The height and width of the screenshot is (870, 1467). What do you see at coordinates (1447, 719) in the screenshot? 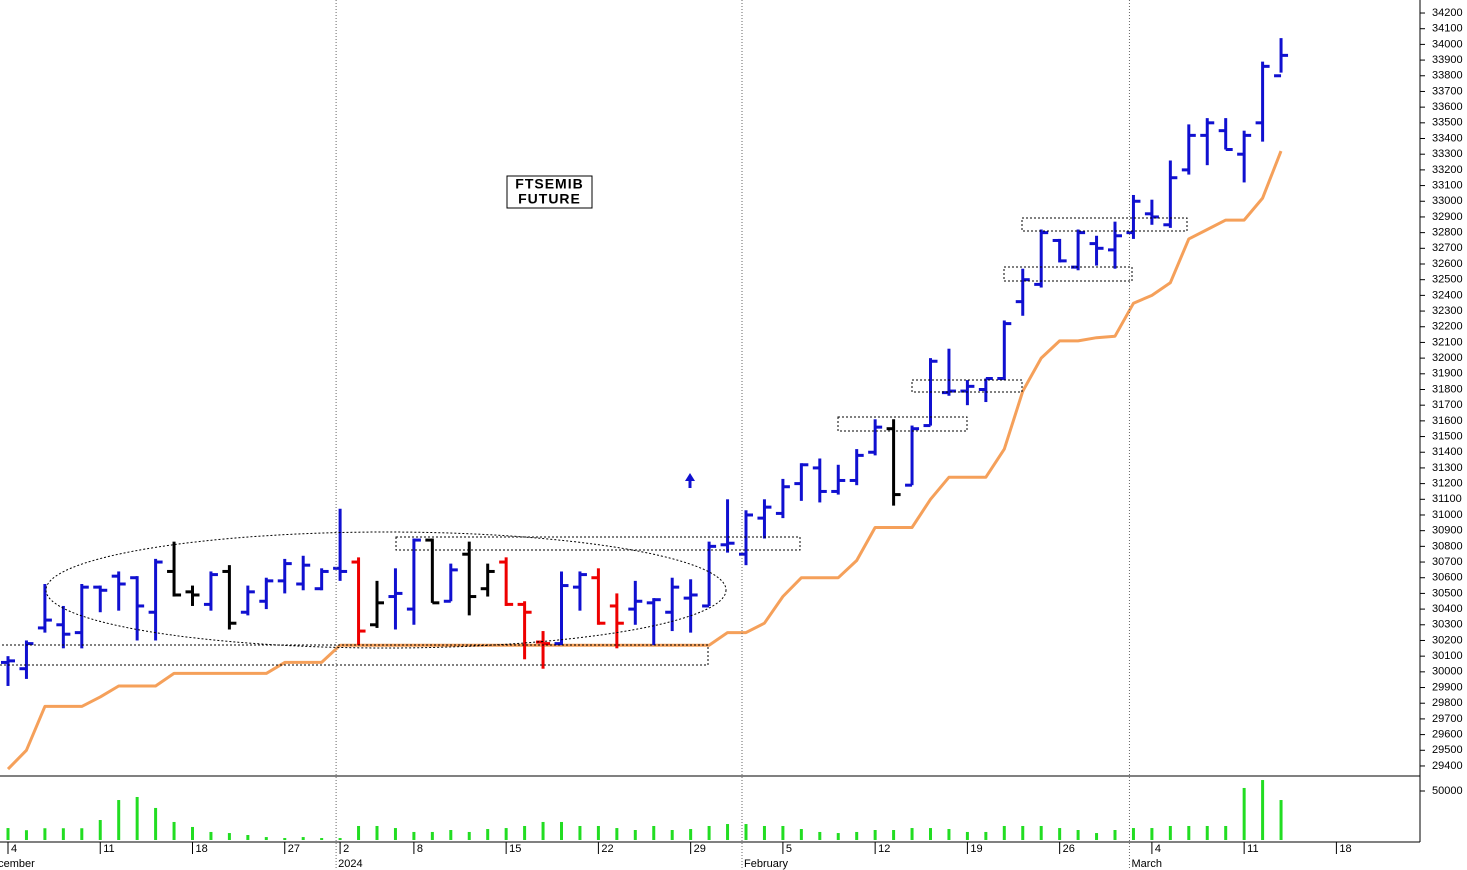
I see `y-tick-label: 29700` at bounding box center [1447, 719].